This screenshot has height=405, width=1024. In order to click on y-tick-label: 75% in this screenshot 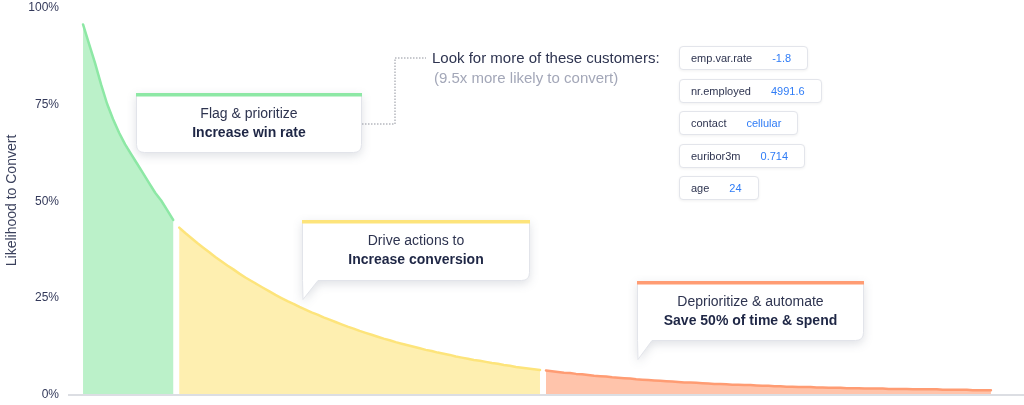, I will do `click(47, 103)`.